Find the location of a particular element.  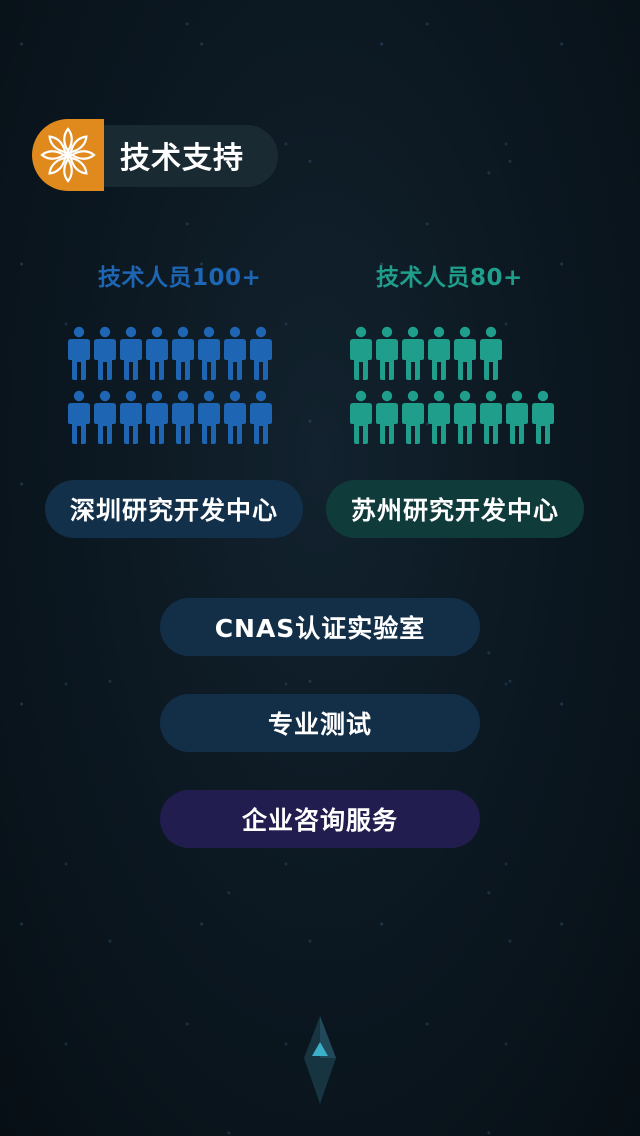

enterprise-consulting-button: 企业咨询服务 is located at coordinates (320, 819).